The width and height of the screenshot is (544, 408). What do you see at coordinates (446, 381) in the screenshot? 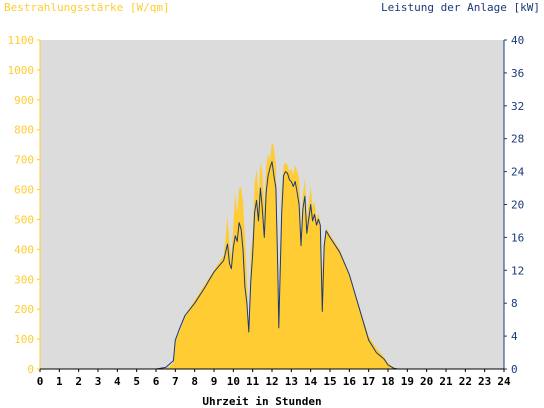
I see `x-tick-label: 21` at bounding box center [446, 381].